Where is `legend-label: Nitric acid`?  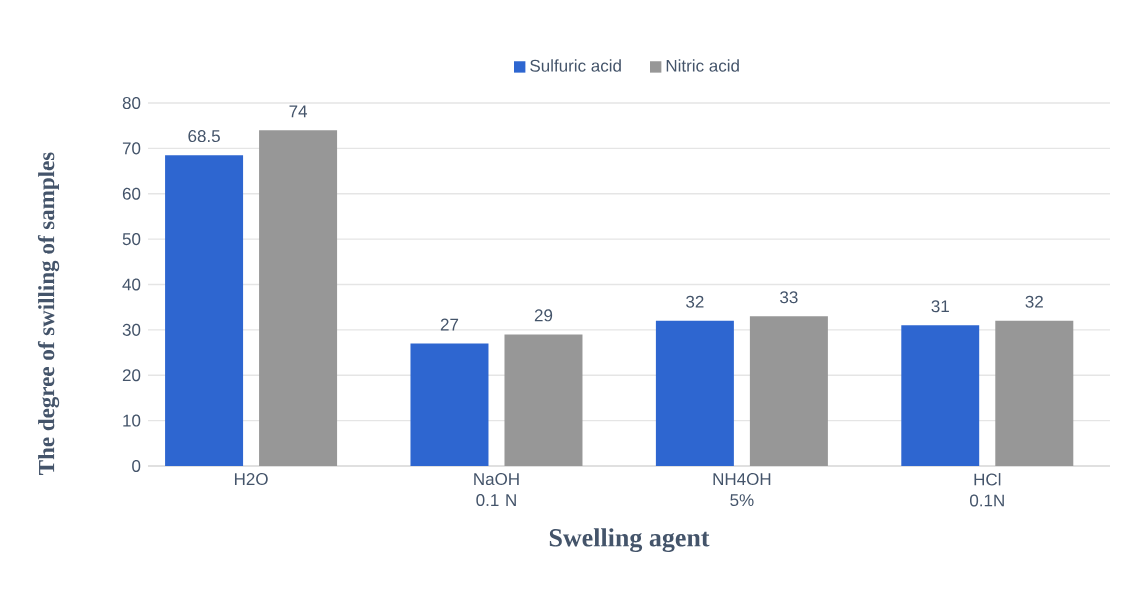
legend-label: Nitric acid is located at coordinates (702, 65).